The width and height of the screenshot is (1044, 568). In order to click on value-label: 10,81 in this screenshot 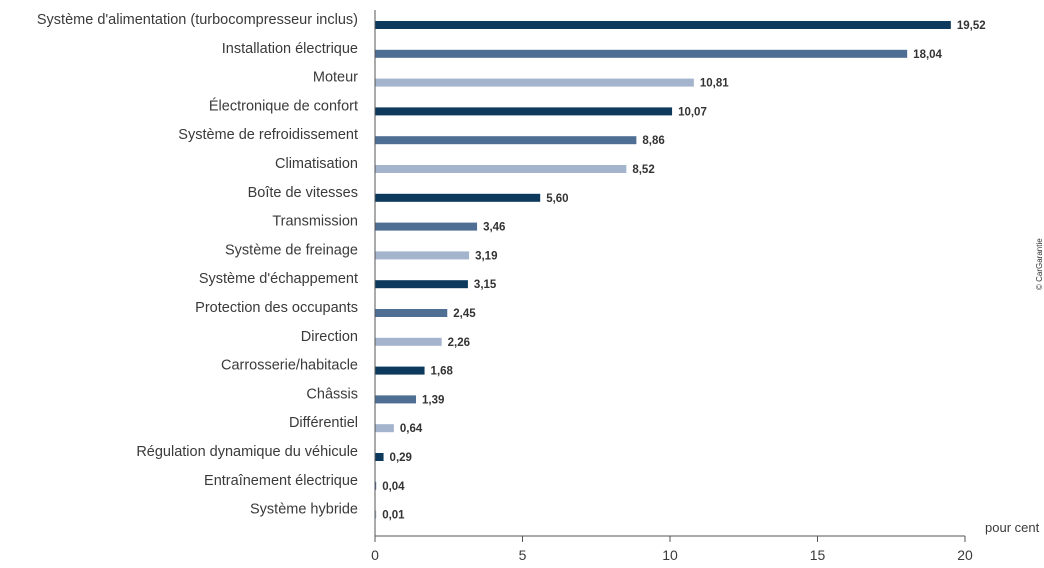, I will do `click(714, 84)`.